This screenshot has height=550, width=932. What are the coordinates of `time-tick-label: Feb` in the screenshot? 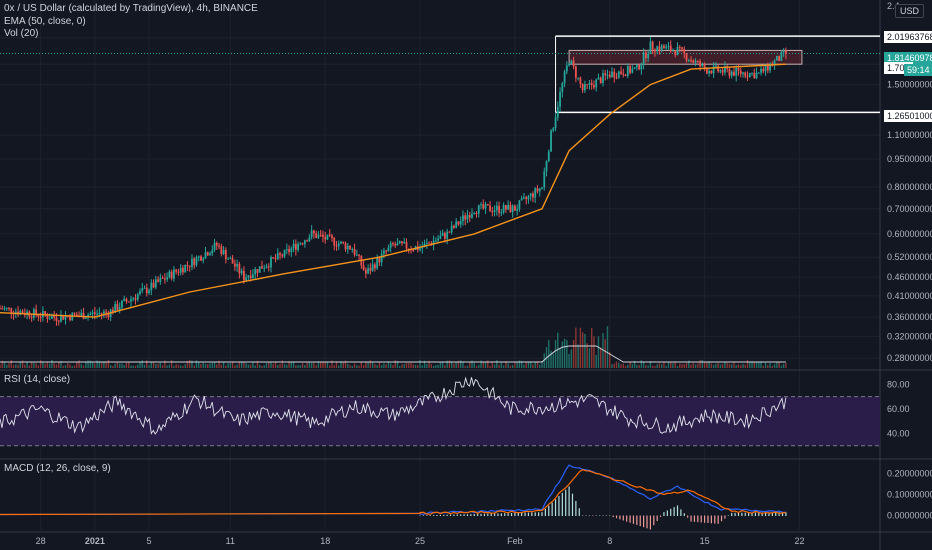 It's located at (515, 541).